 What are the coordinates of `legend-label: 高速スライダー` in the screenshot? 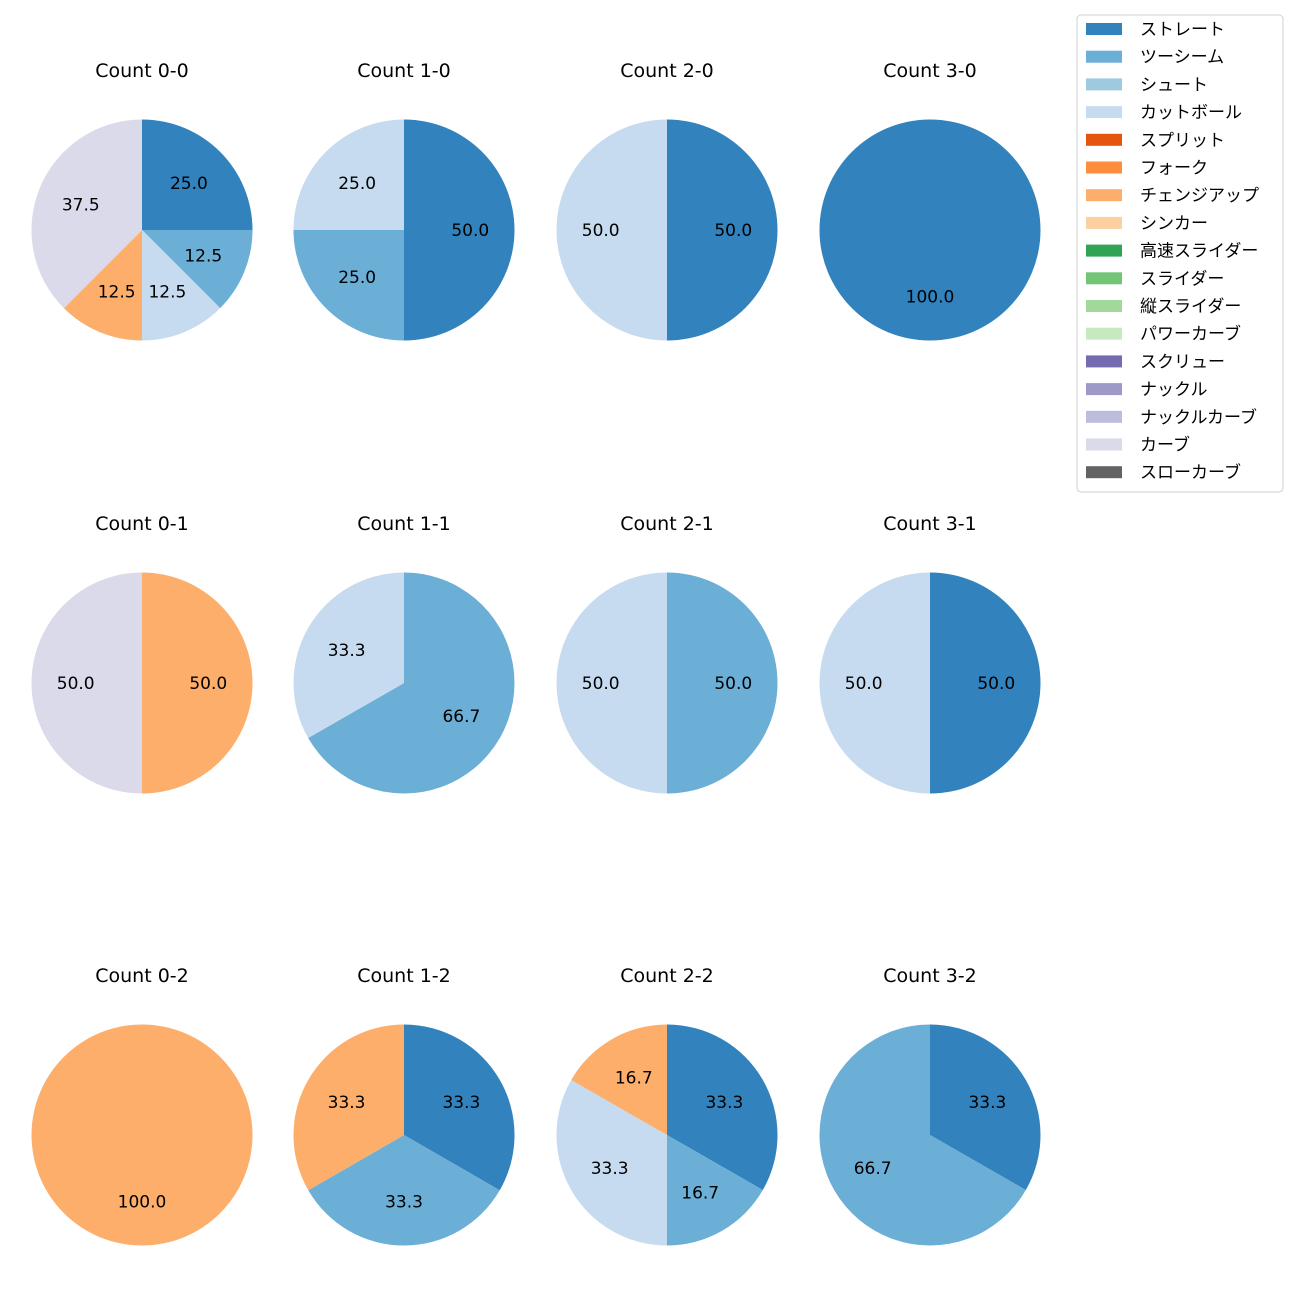 It's located at (1199, 252).